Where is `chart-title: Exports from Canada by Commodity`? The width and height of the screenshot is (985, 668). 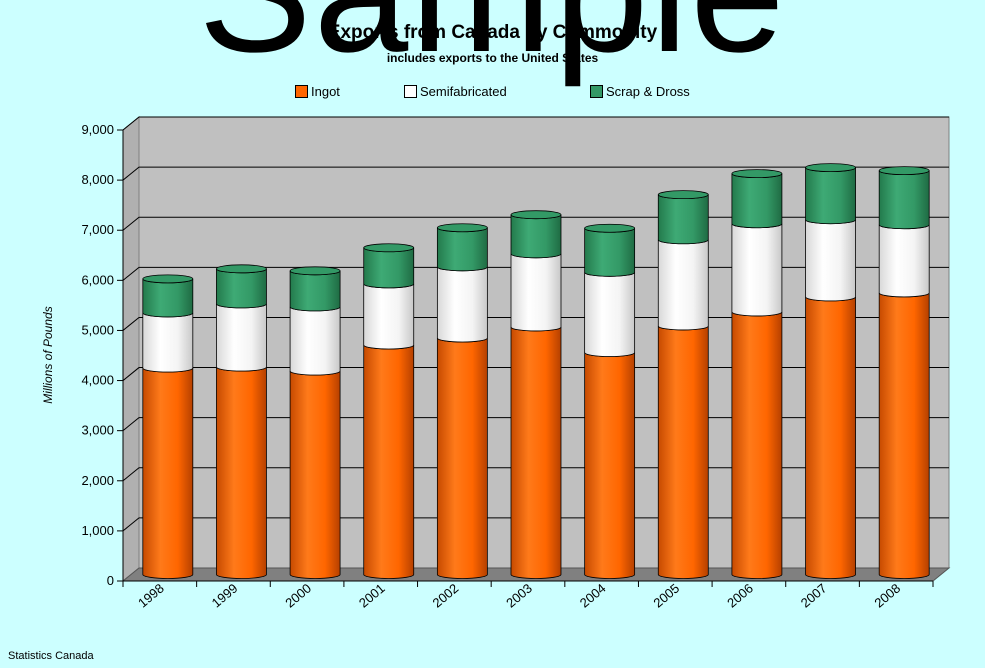
chart-title: Exports from Canada by Commodity is located at coordinates (492, 32).